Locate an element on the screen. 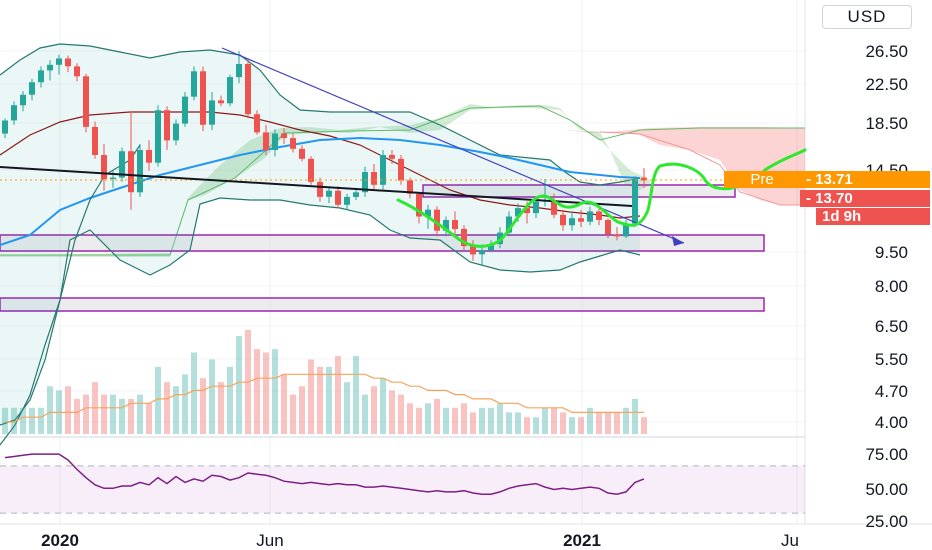  time-tick-jul: Ju is located at coordinates (790, 540).